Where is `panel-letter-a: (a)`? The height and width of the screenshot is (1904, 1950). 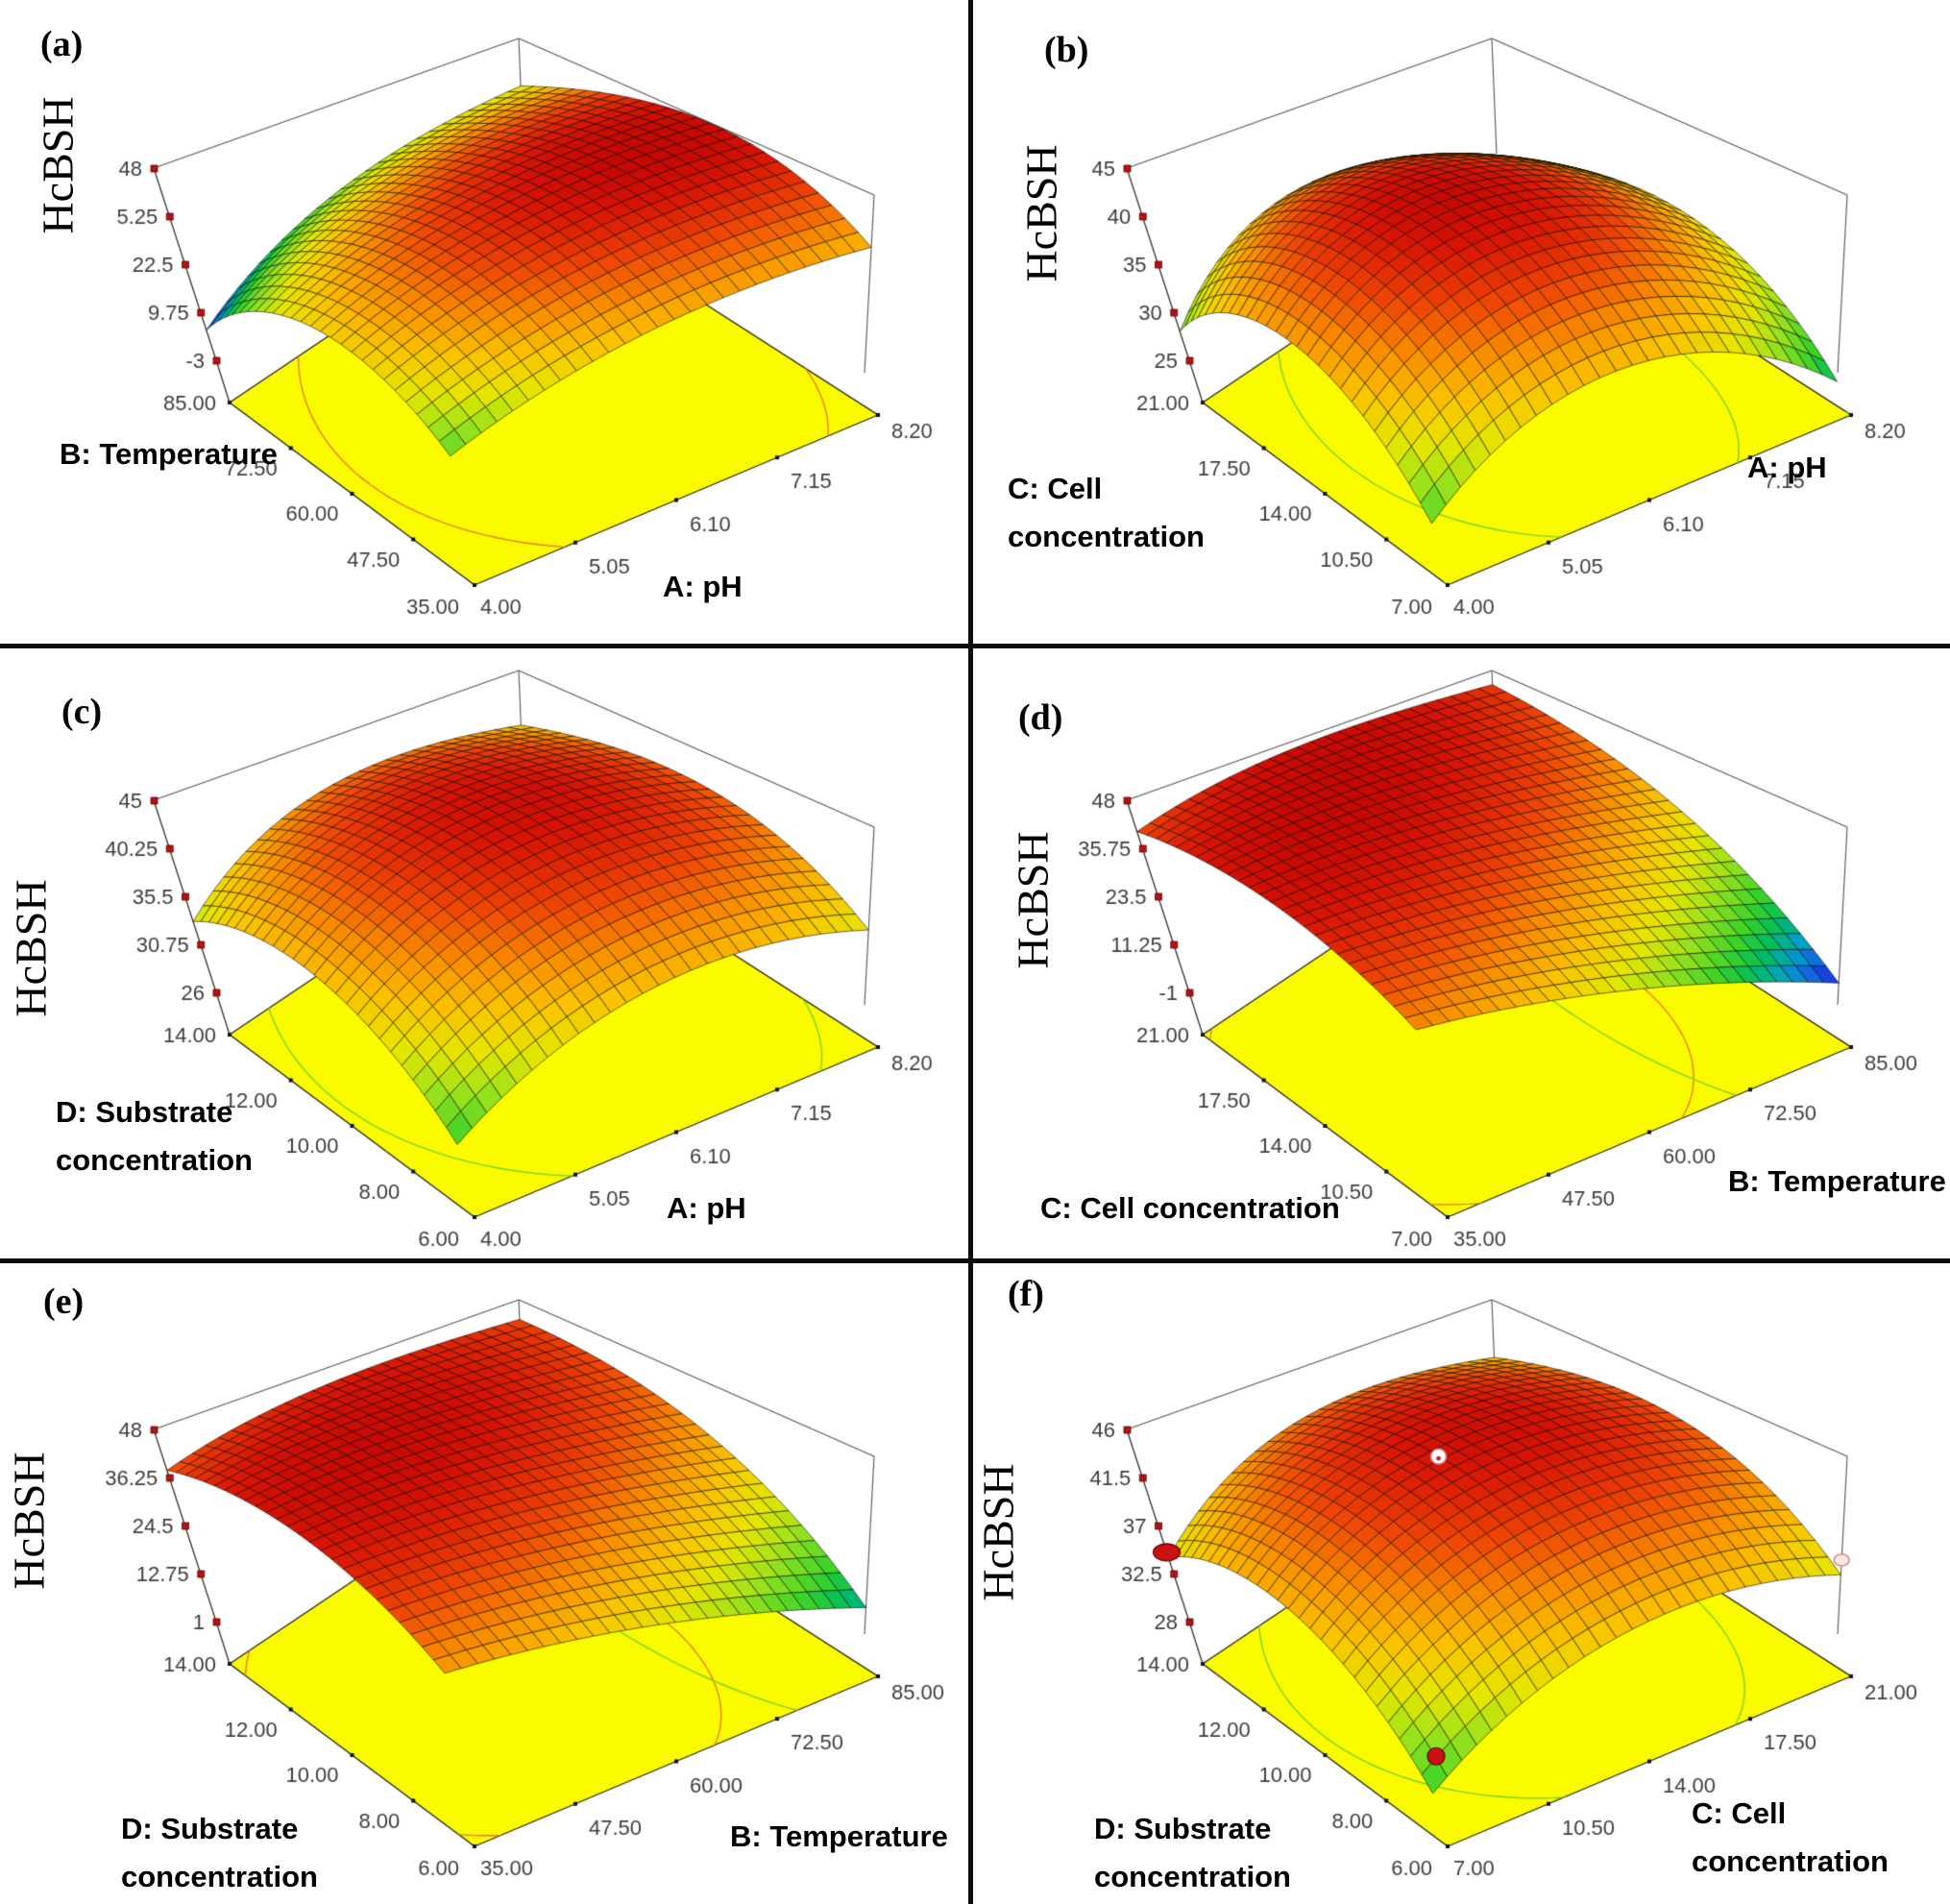
panel-letter-a: (a) is located at coordinates (62, 44).